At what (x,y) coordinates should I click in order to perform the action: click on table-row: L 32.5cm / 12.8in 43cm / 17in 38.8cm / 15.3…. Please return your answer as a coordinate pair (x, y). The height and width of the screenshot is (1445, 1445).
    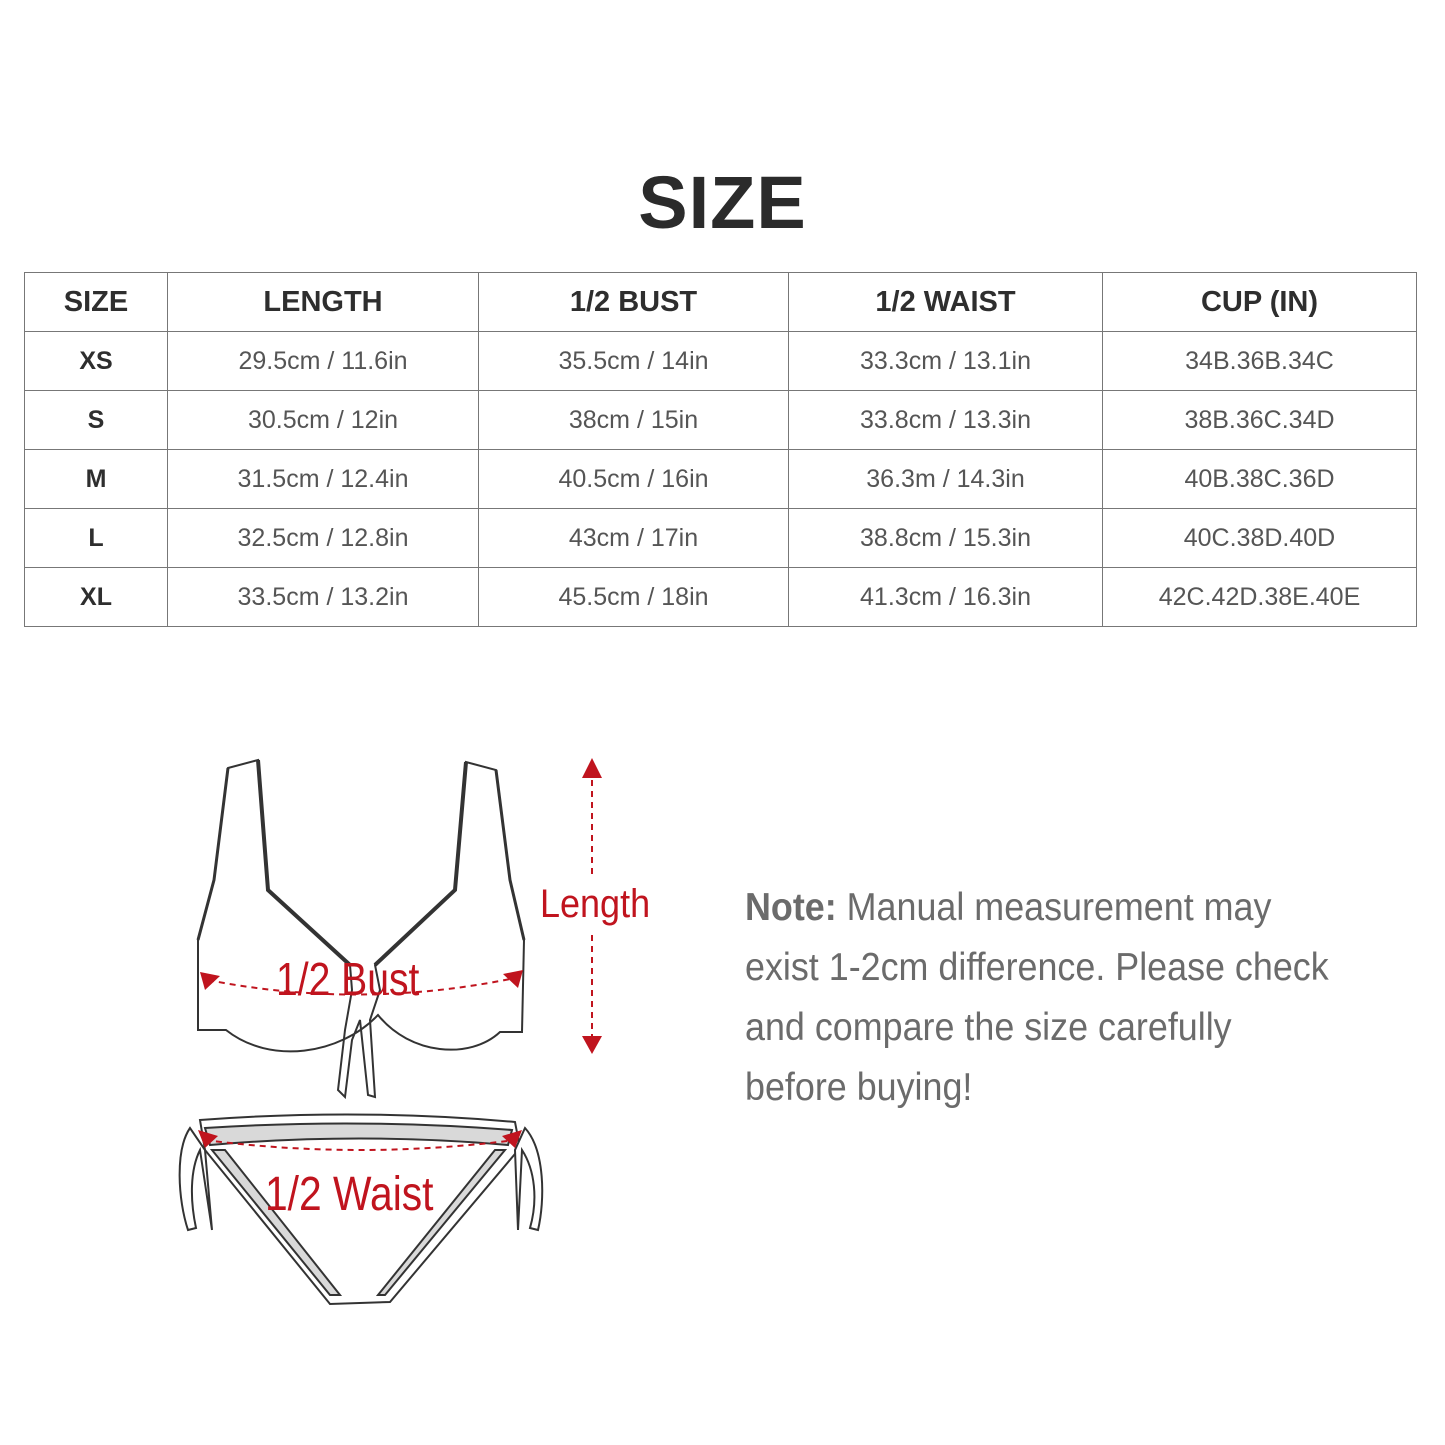
    Looking at the image, I should click on (720, 538).